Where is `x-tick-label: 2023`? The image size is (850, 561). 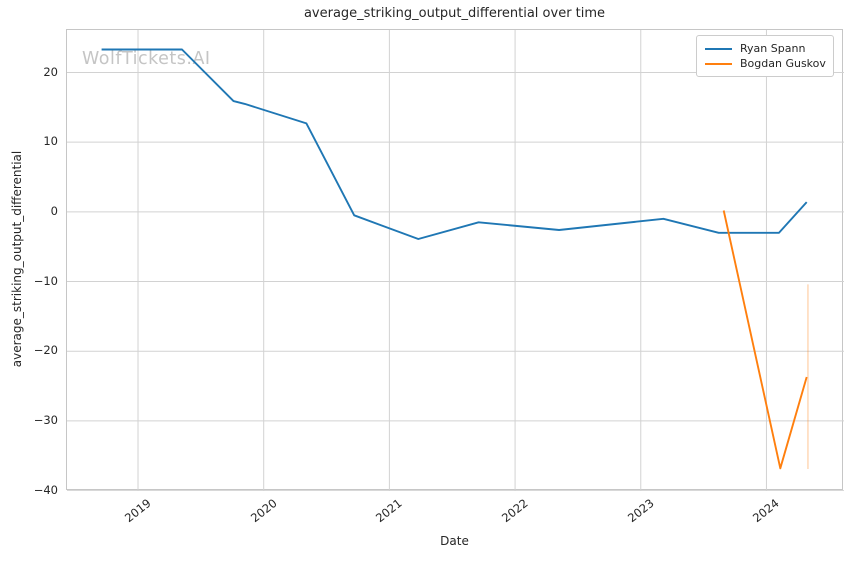
x-tick-label: 2023 is located at coordinates (640, 511).